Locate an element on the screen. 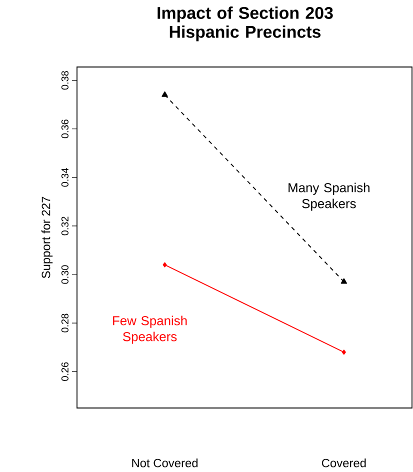 This screenshot has width=413, height=472. y-tick-label: 0.30 is located at coordinates (64, 274).